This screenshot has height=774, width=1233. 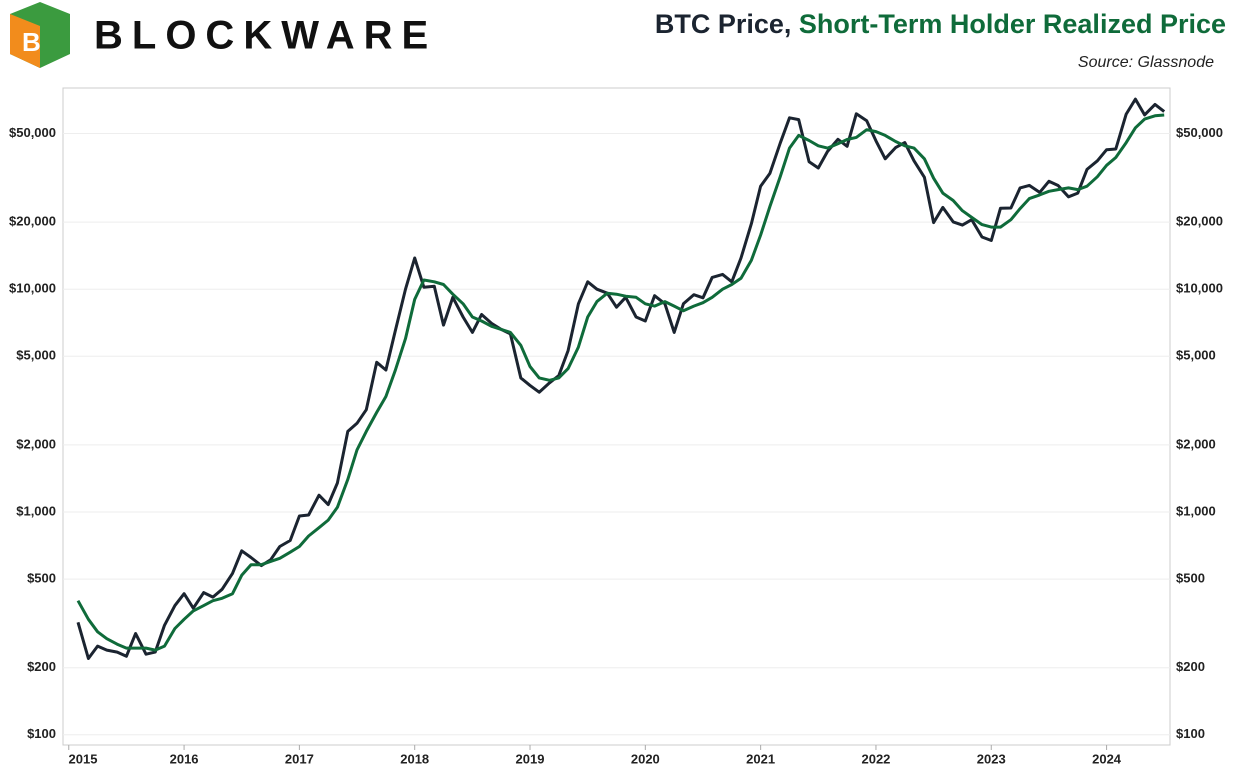 What do you see at coordinates (83, 758) in the screenshot?
I see `x-tick-label: 2015` at bounding box center [83, 758].